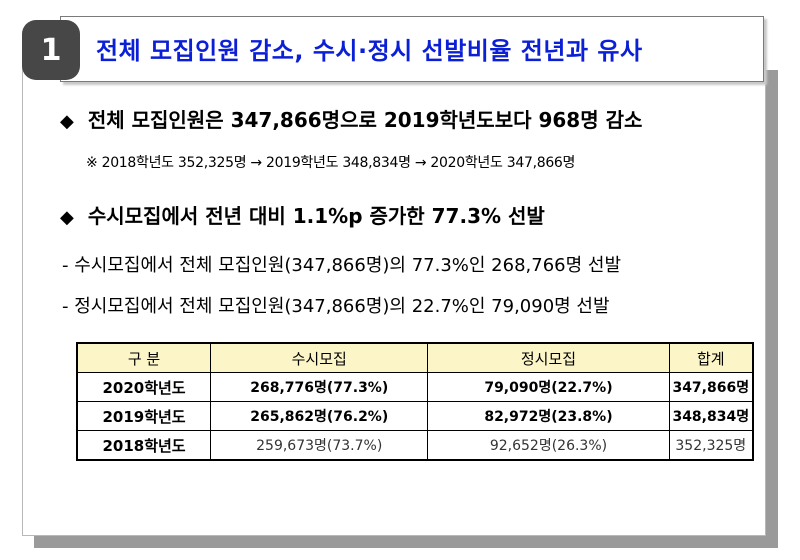 This screenshot has width=800, height=560. What do you see at coordinates (319, 387) in the screenshot?
I see `cell-susi: 268,776명(77.3%)` at bounding box center [319, 387].